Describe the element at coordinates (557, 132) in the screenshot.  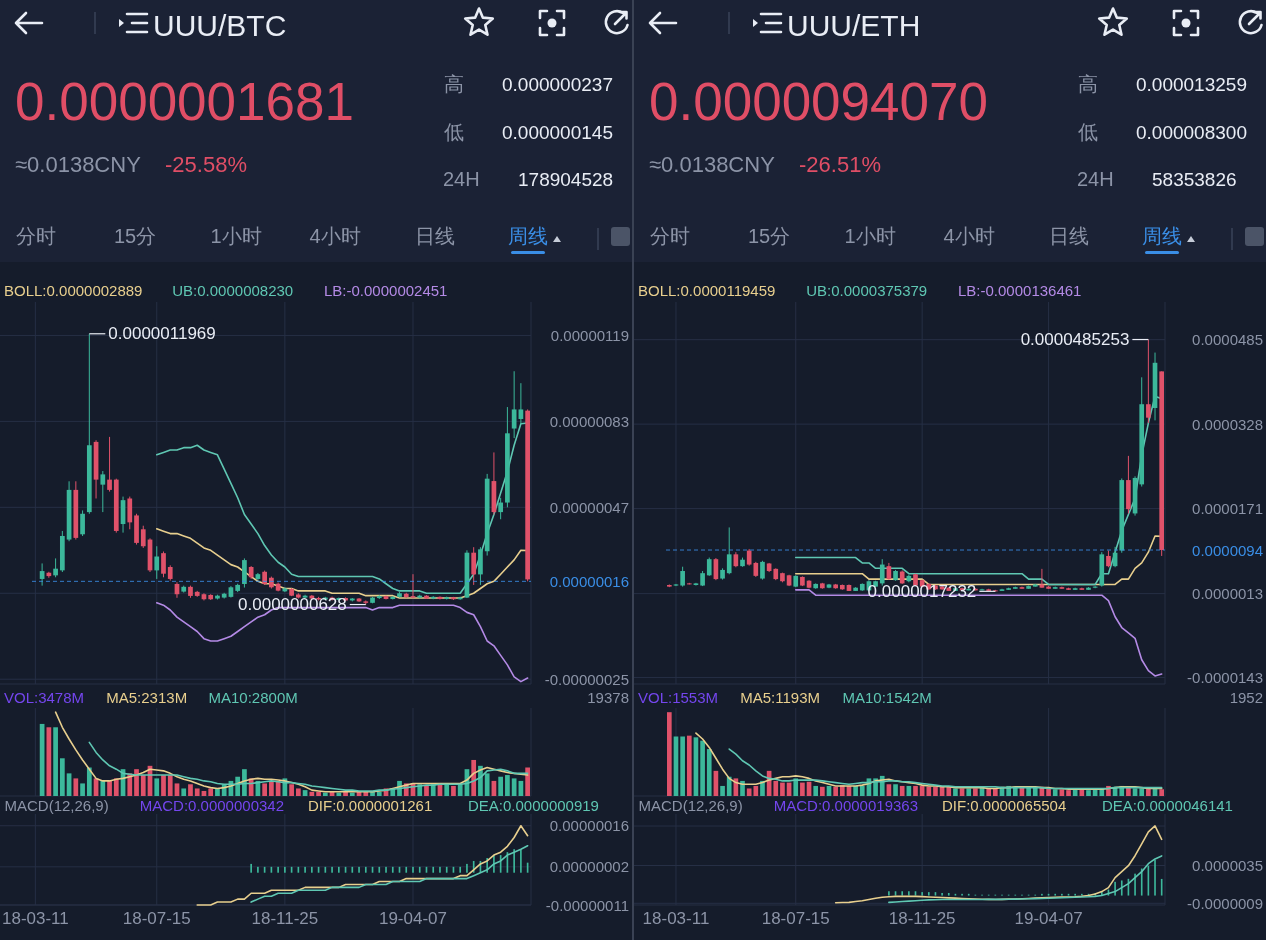
I see `text: 0.000000145` at that location.